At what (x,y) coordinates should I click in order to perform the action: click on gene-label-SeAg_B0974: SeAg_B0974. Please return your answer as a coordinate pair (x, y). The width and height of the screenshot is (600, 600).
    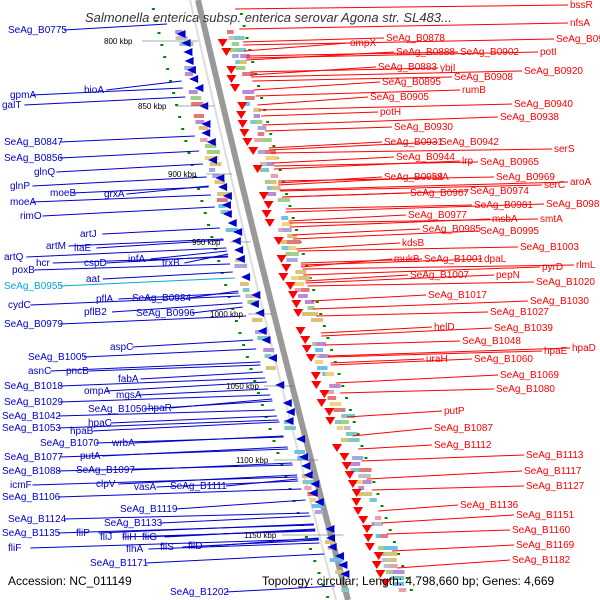
    Looking at the image, I should click on (499, 191).